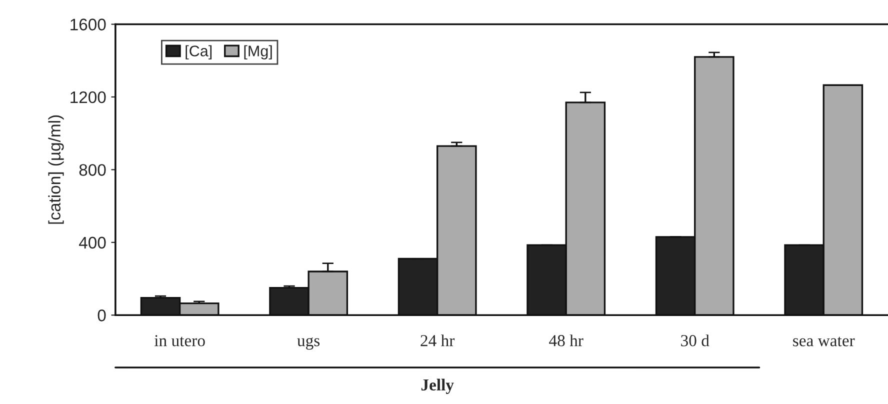 Image resolution: width=888 pixels, height=404 pixels. What do you see at coordinates (437, 340) in the screenshot?
I see `x-tick-label: 24 hr` at bounding box center [437, 340].